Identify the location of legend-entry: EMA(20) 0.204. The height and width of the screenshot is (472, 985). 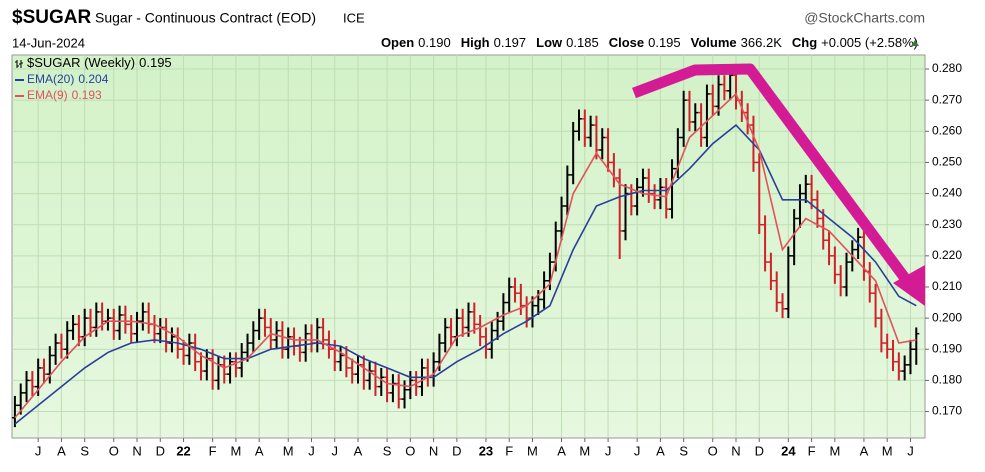
(68, 79).